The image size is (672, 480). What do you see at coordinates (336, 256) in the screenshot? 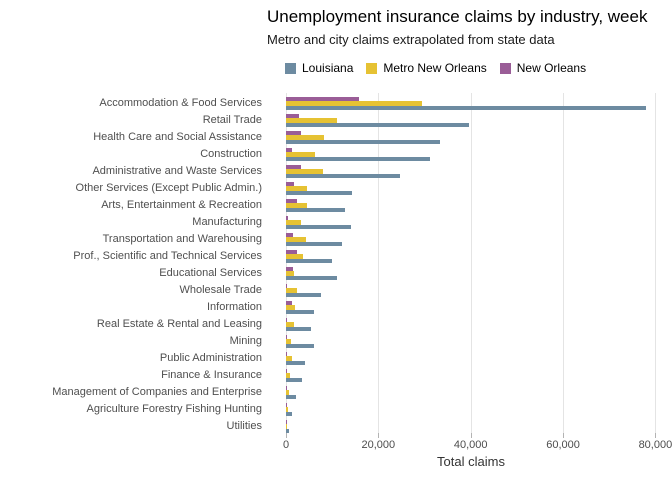
I see `category-row: Prof., Scientific and Technical Services` at bounding box center [336, 256].